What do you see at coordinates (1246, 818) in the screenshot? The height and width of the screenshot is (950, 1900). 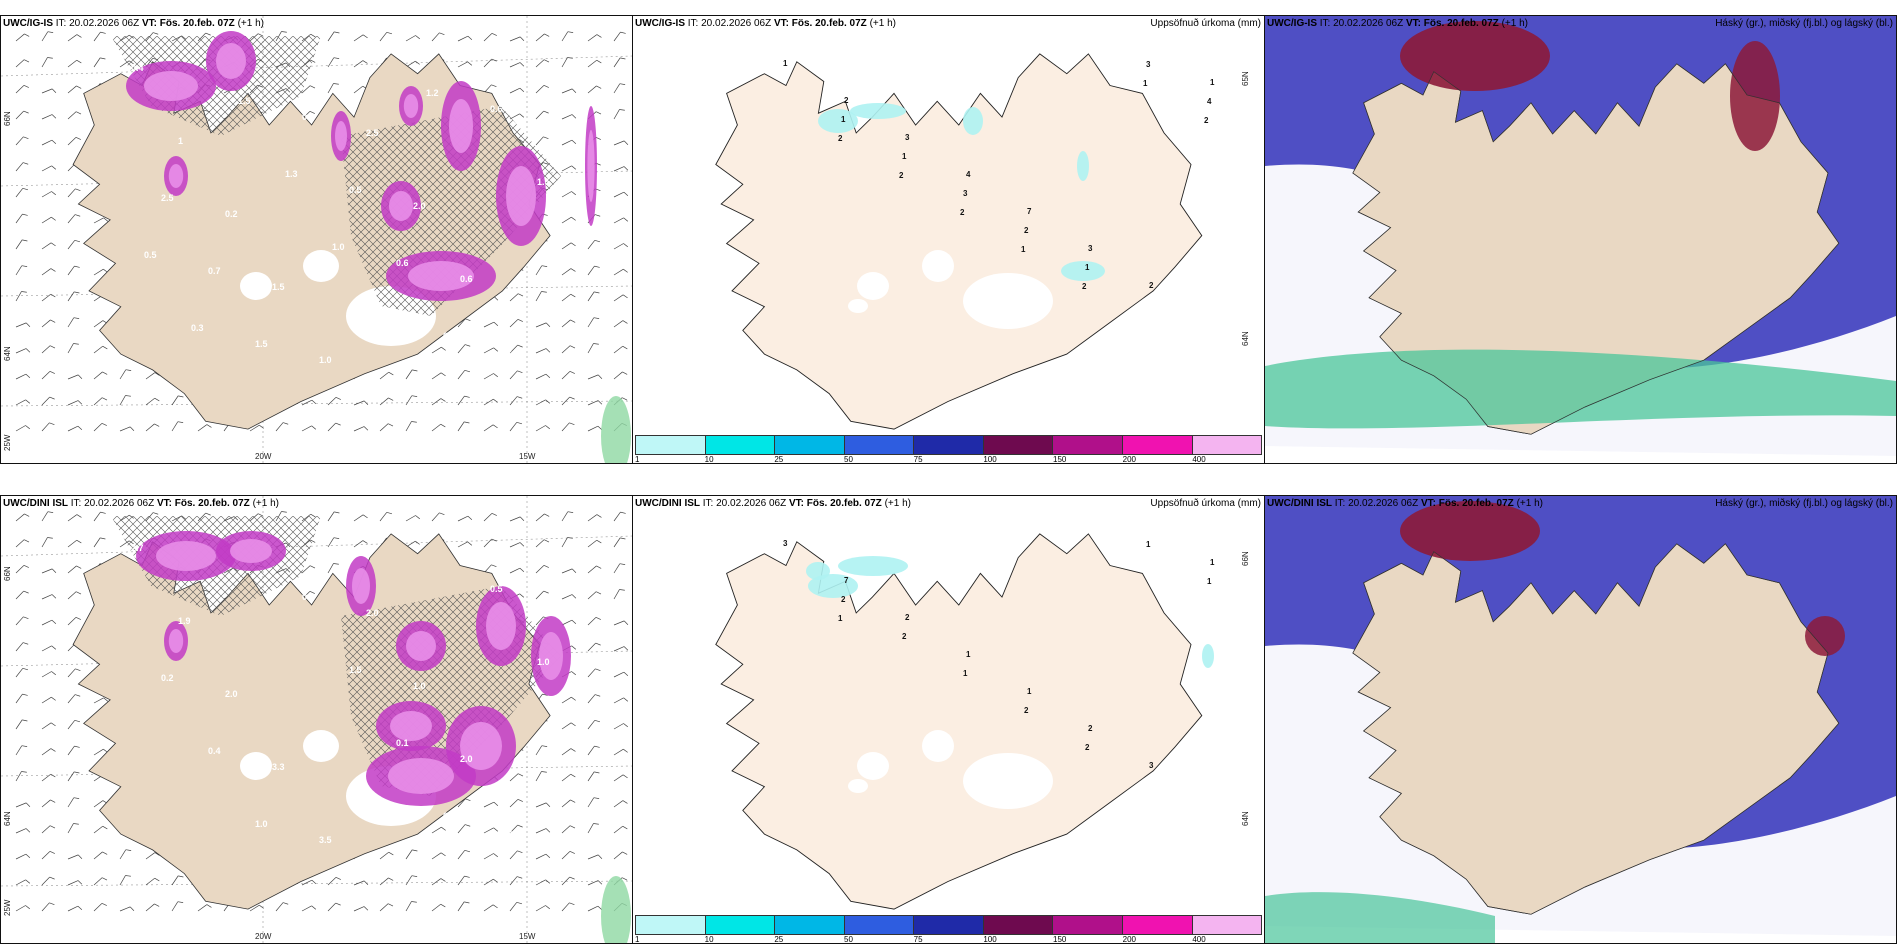 I see `lat-label-64n: 64N` at bounding box center [1246, 818].